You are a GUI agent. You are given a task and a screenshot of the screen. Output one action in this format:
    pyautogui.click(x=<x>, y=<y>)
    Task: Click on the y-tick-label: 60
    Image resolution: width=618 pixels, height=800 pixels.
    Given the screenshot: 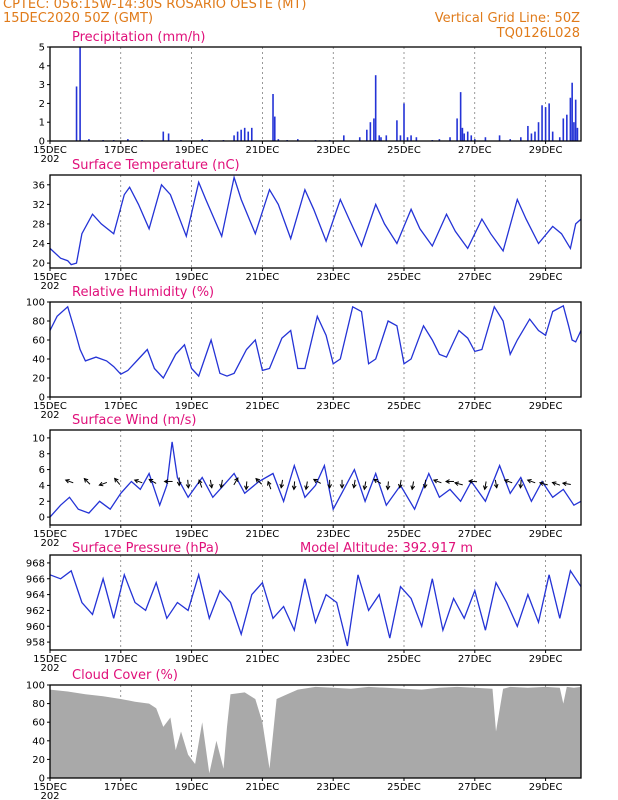 What is the action you would take?
    pyautogui.click(x=38, y=723)
    